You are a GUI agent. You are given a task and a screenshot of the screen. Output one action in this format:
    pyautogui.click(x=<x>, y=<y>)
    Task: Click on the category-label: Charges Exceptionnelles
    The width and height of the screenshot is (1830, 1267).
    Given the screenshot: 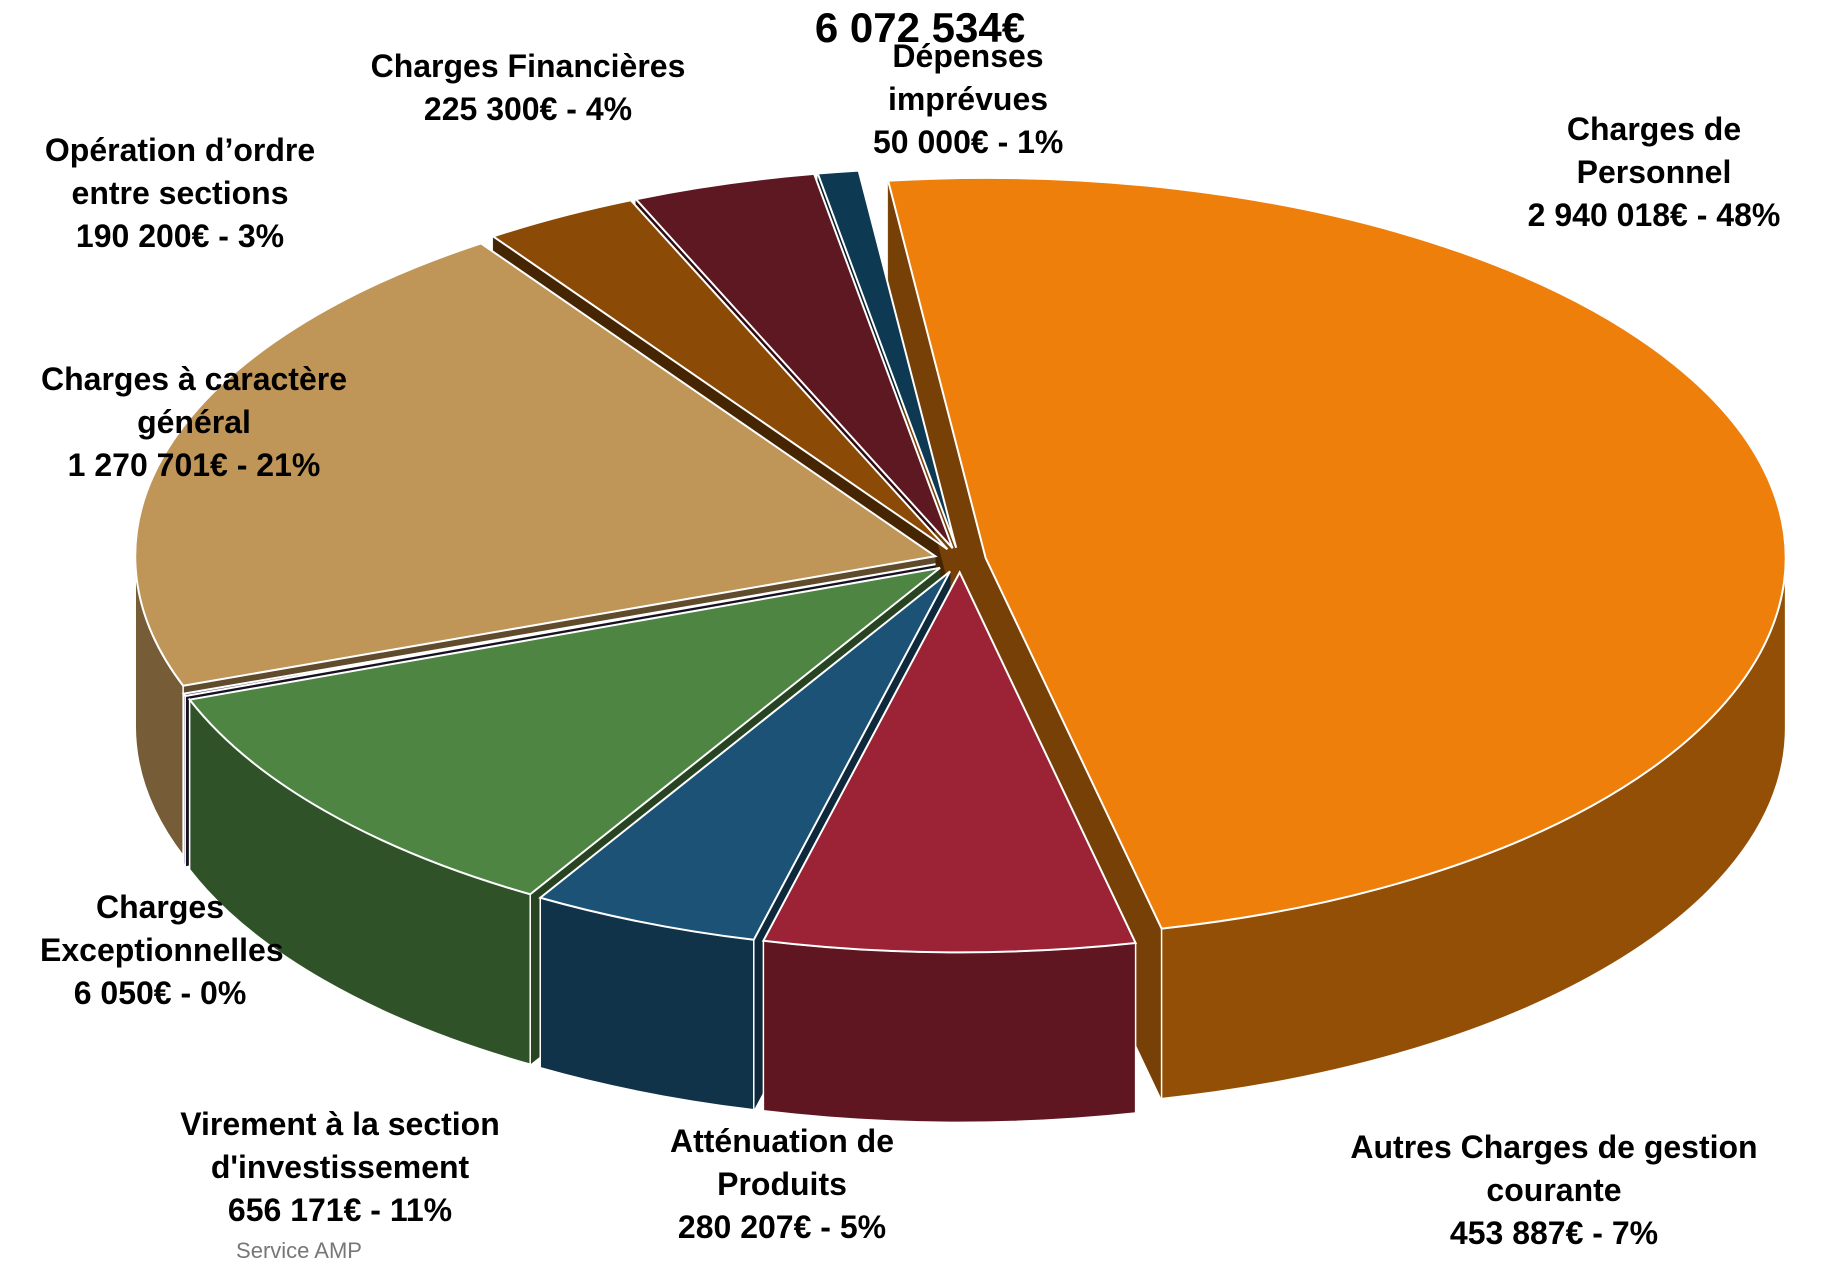 What is the action you would take?
    pyautogui.click(x=162, y=928)
    